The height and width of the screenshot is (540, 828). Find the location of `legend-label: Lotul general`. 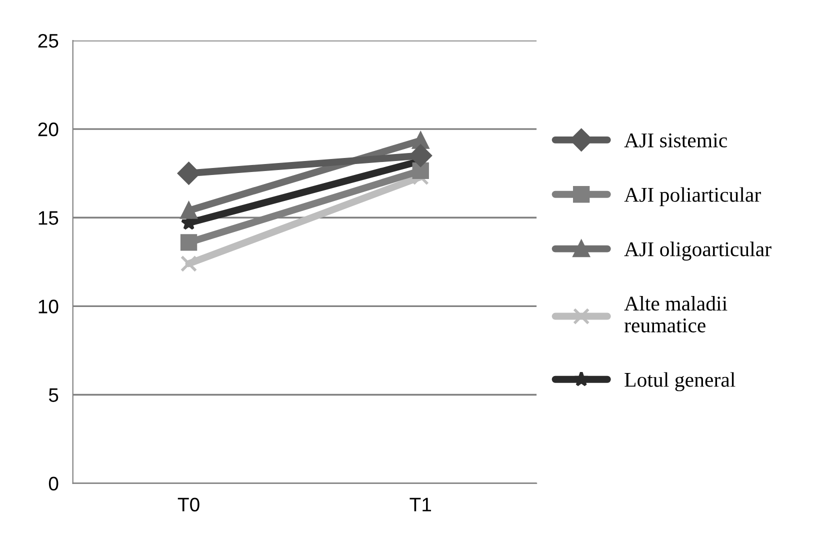

legend-label: Lotul general is located at coordinates (680, 382).